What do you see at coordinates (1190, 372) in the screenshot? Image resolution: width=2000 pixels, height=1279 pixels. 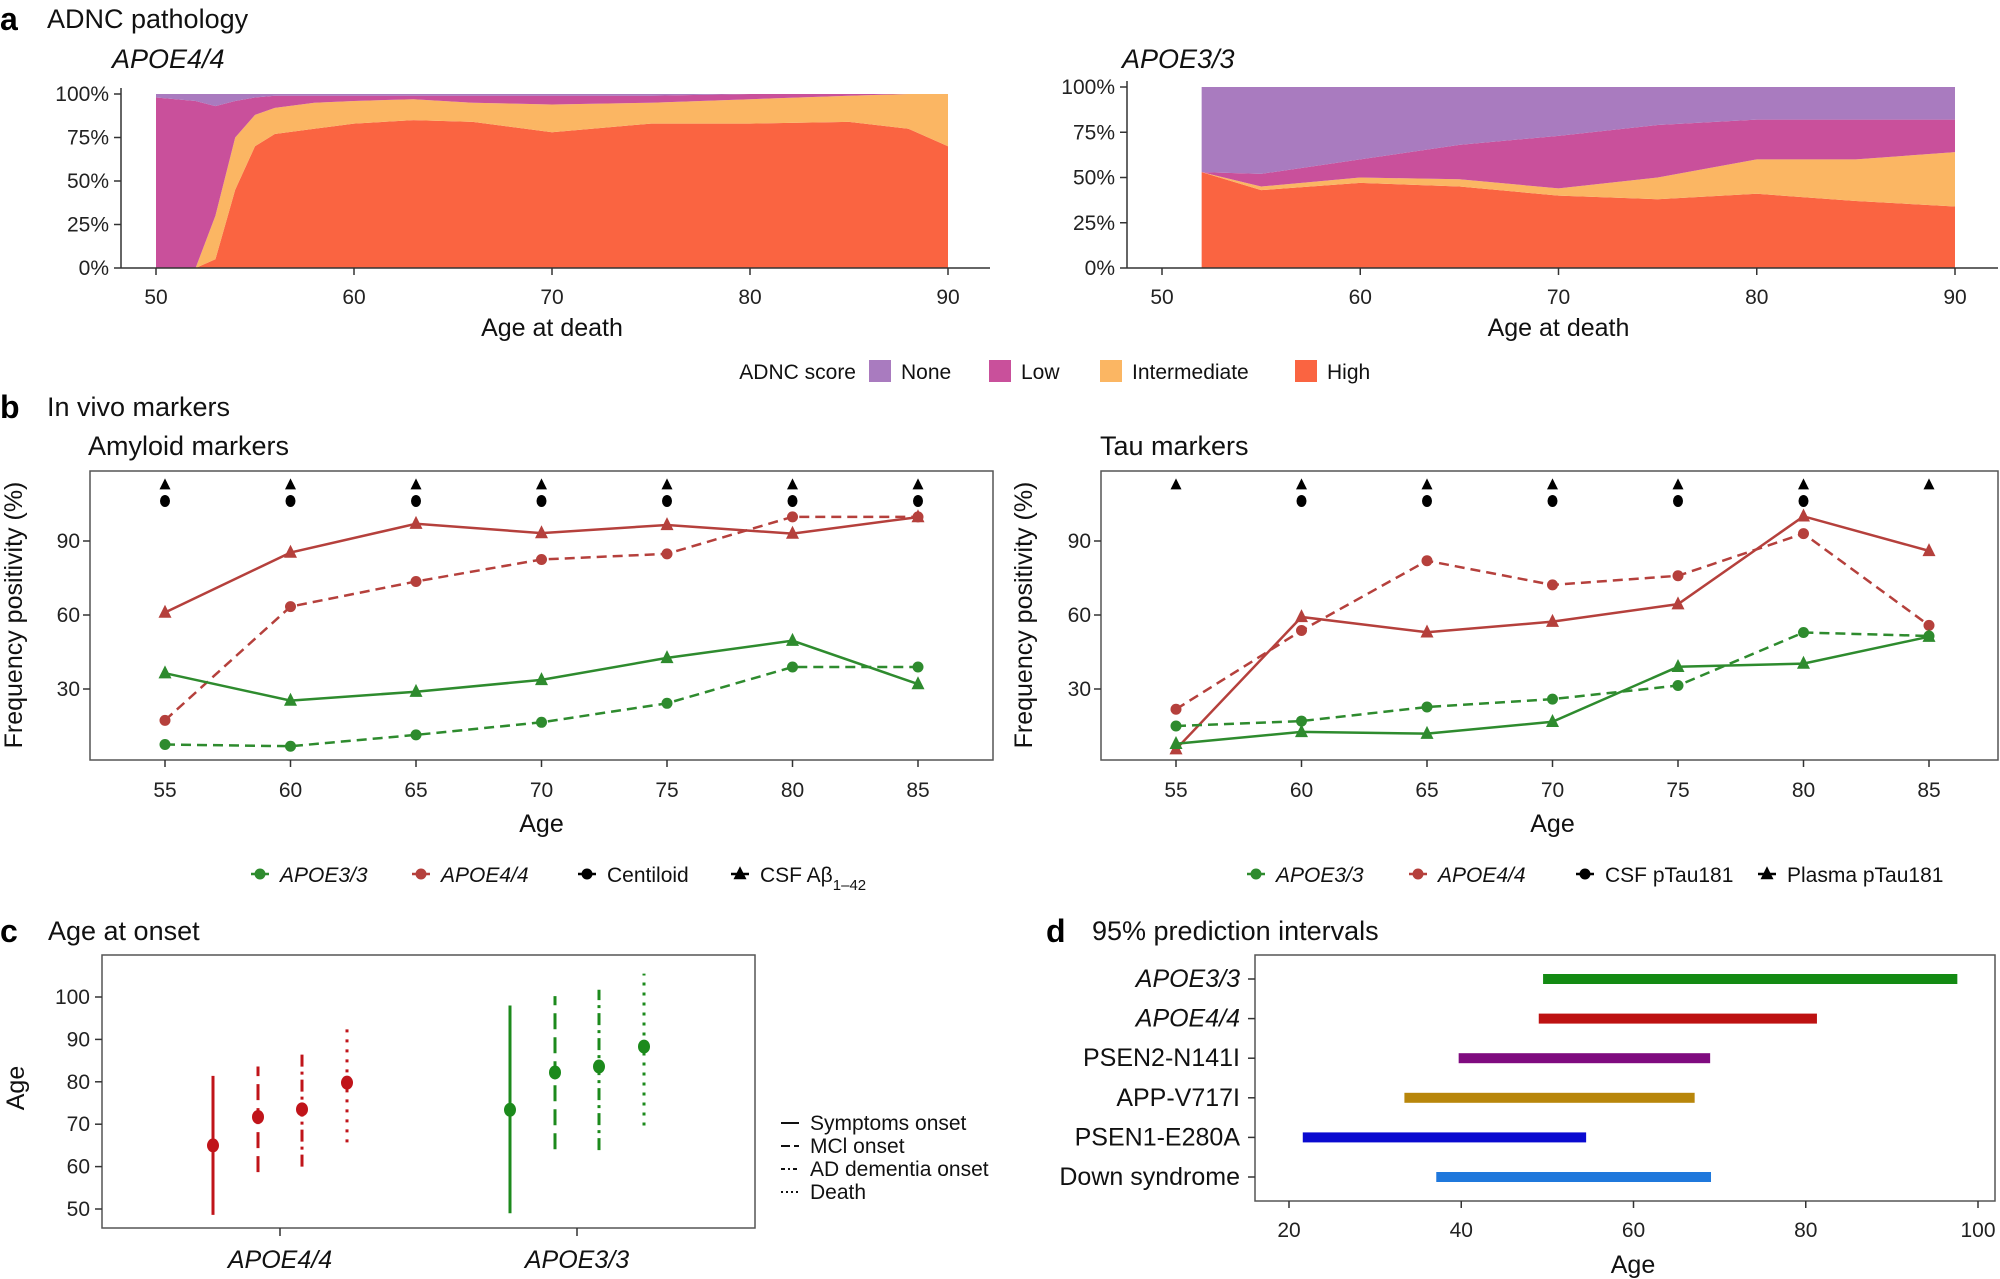 I see `legend-label: Intermediate` at bounding box center [1190, 372].